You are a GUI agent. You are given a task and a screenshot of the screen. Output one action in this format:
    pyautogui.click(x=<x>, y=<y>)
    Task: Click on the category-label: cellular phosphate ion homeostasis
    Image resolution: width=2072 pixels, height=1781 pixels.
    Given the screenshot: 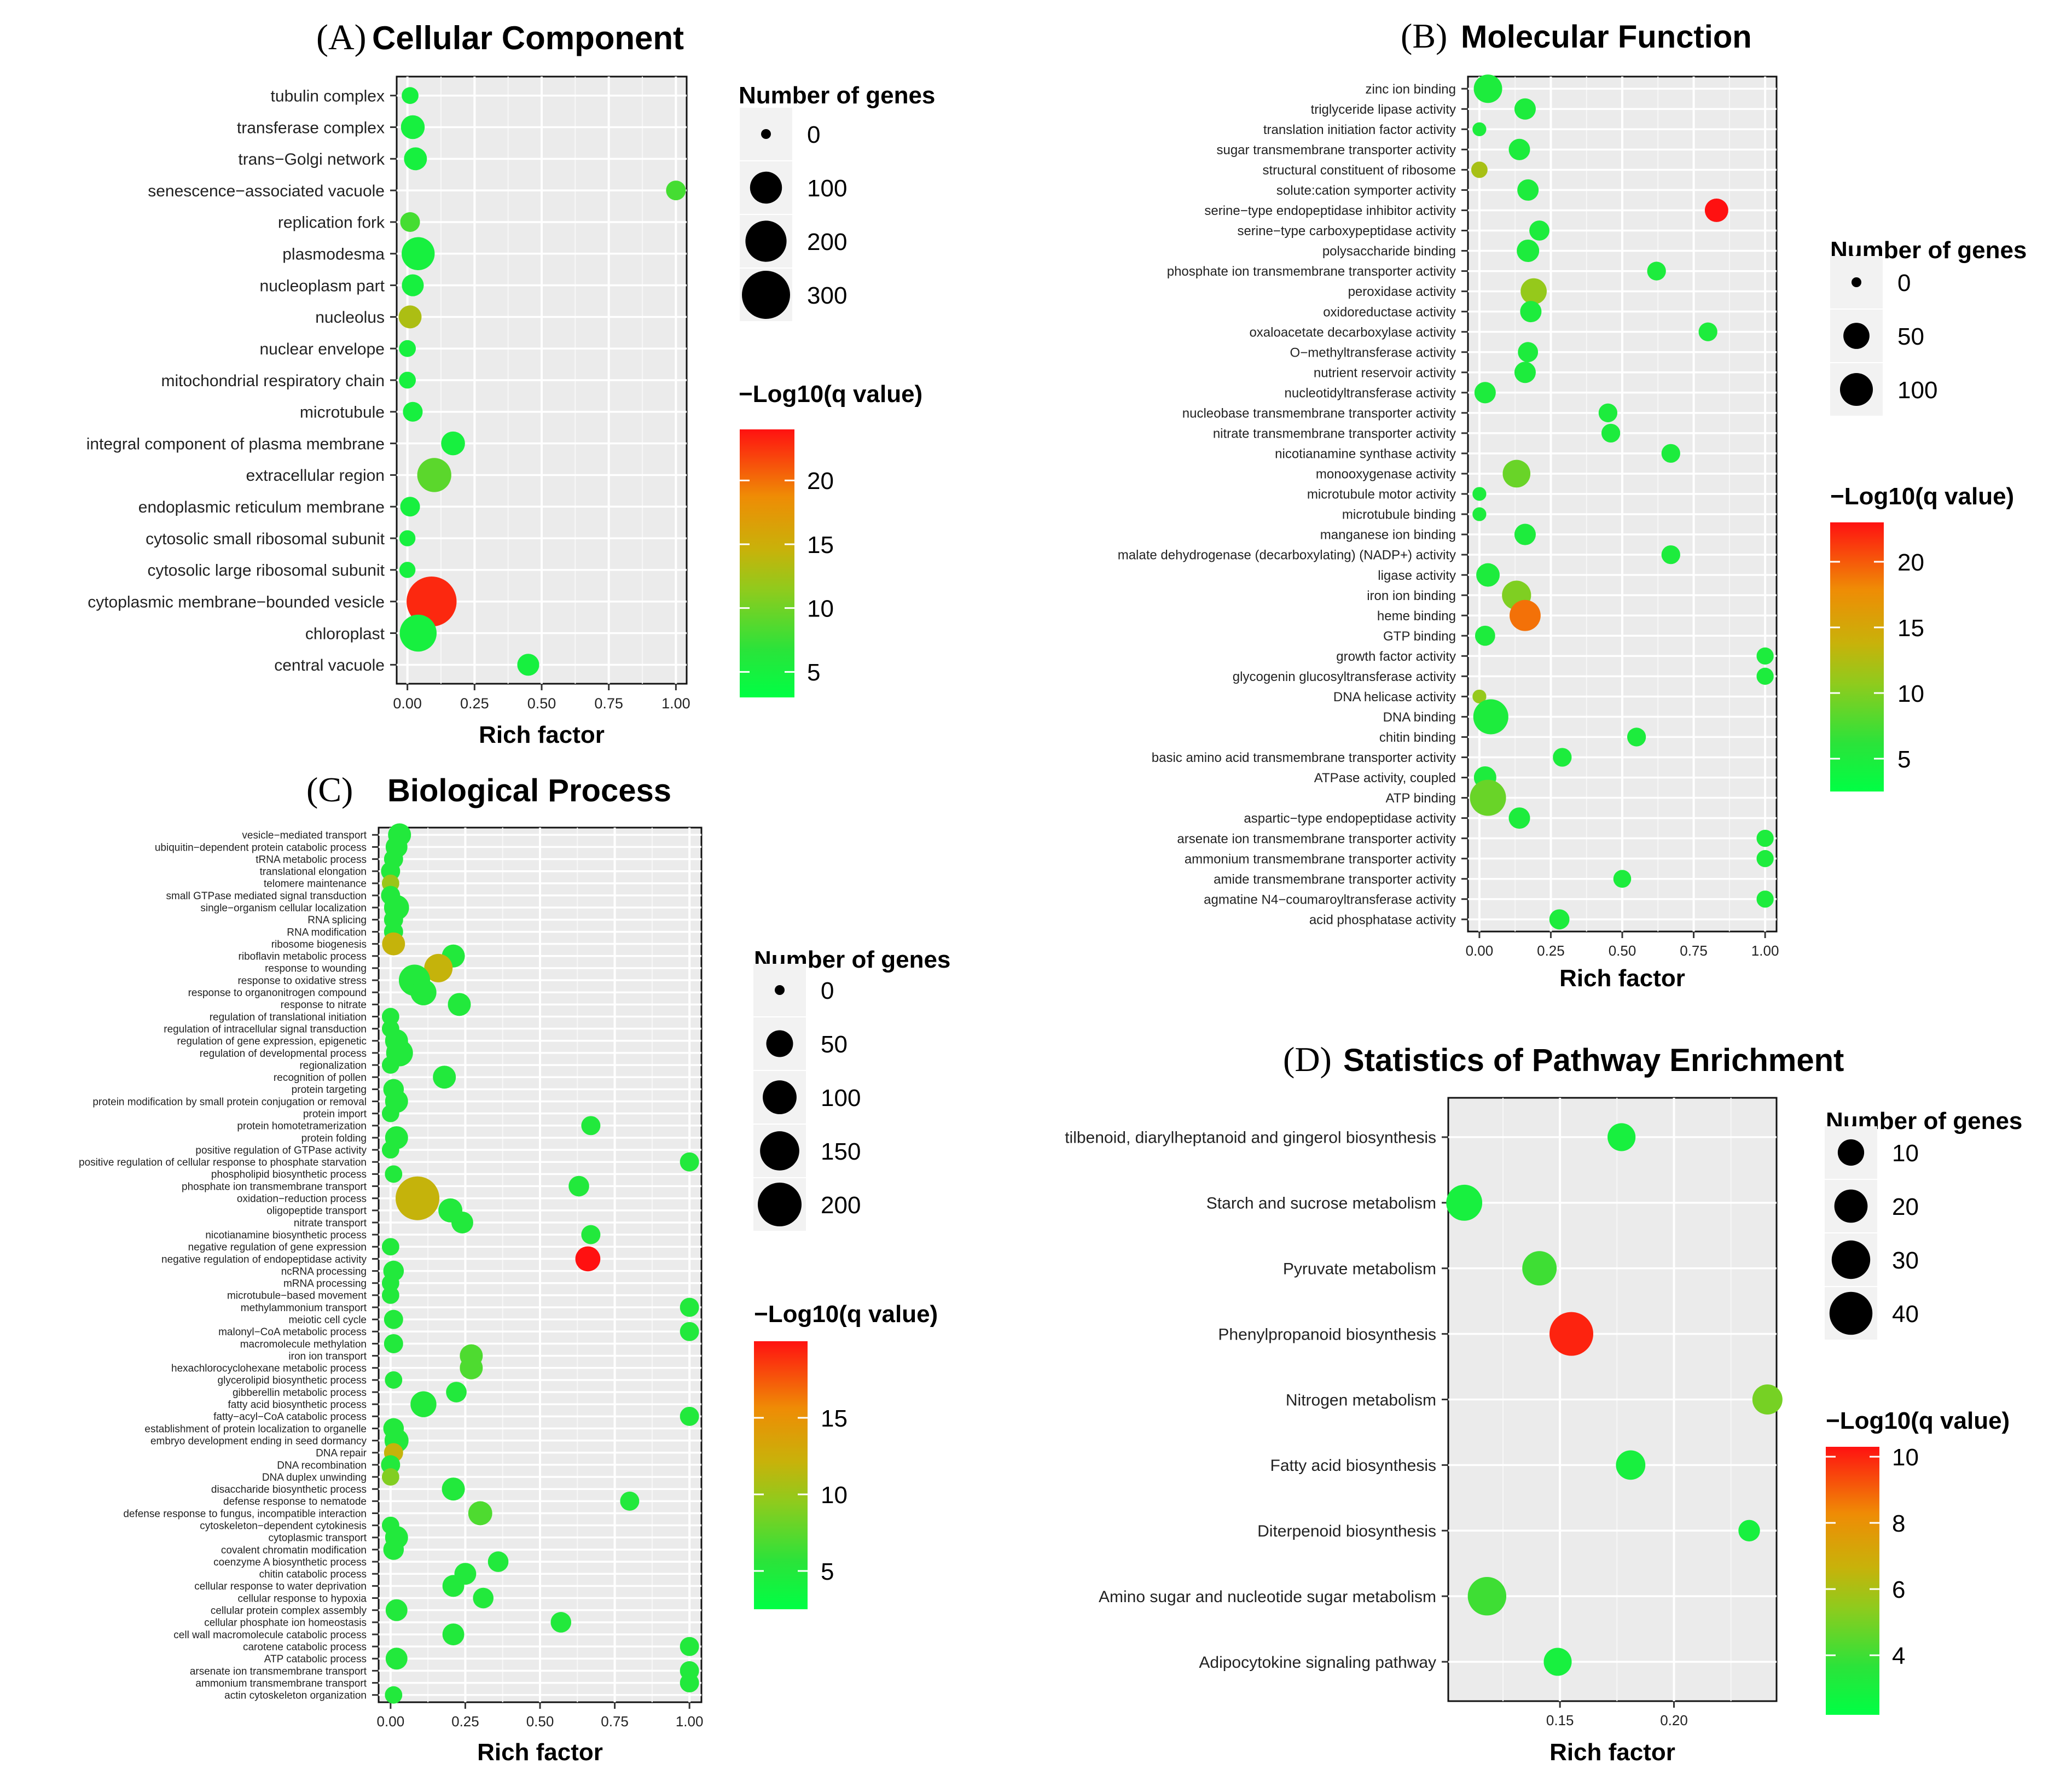 What is the action you would take?
    pyautogui.click(x=285, y=1623)
    